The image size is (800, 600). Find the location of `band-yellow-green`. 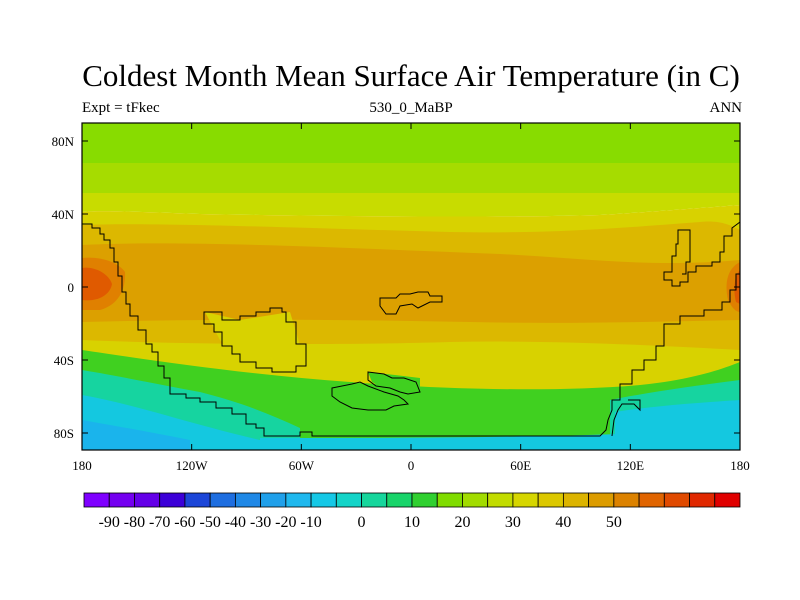

band-yellow-green is located at coordinates (411, 205).